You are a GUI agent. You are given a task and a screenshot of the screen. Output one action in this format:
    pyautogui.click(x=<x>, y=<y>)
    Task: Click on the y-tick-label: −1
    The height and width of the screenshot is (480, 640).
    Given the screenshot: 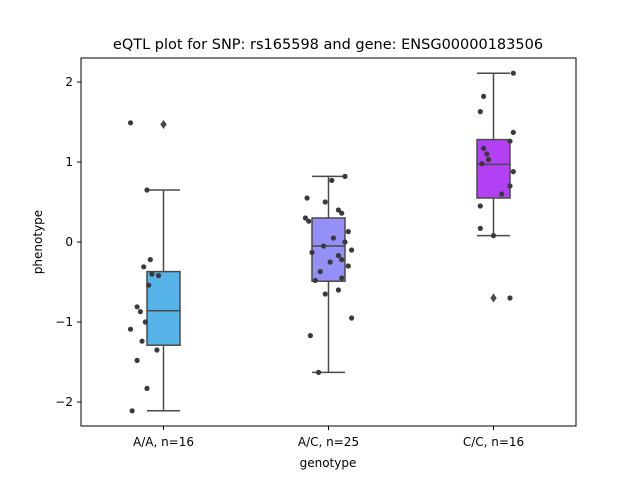 What is the action you would take?
    pyautogui.click(x=64, y=322)
    